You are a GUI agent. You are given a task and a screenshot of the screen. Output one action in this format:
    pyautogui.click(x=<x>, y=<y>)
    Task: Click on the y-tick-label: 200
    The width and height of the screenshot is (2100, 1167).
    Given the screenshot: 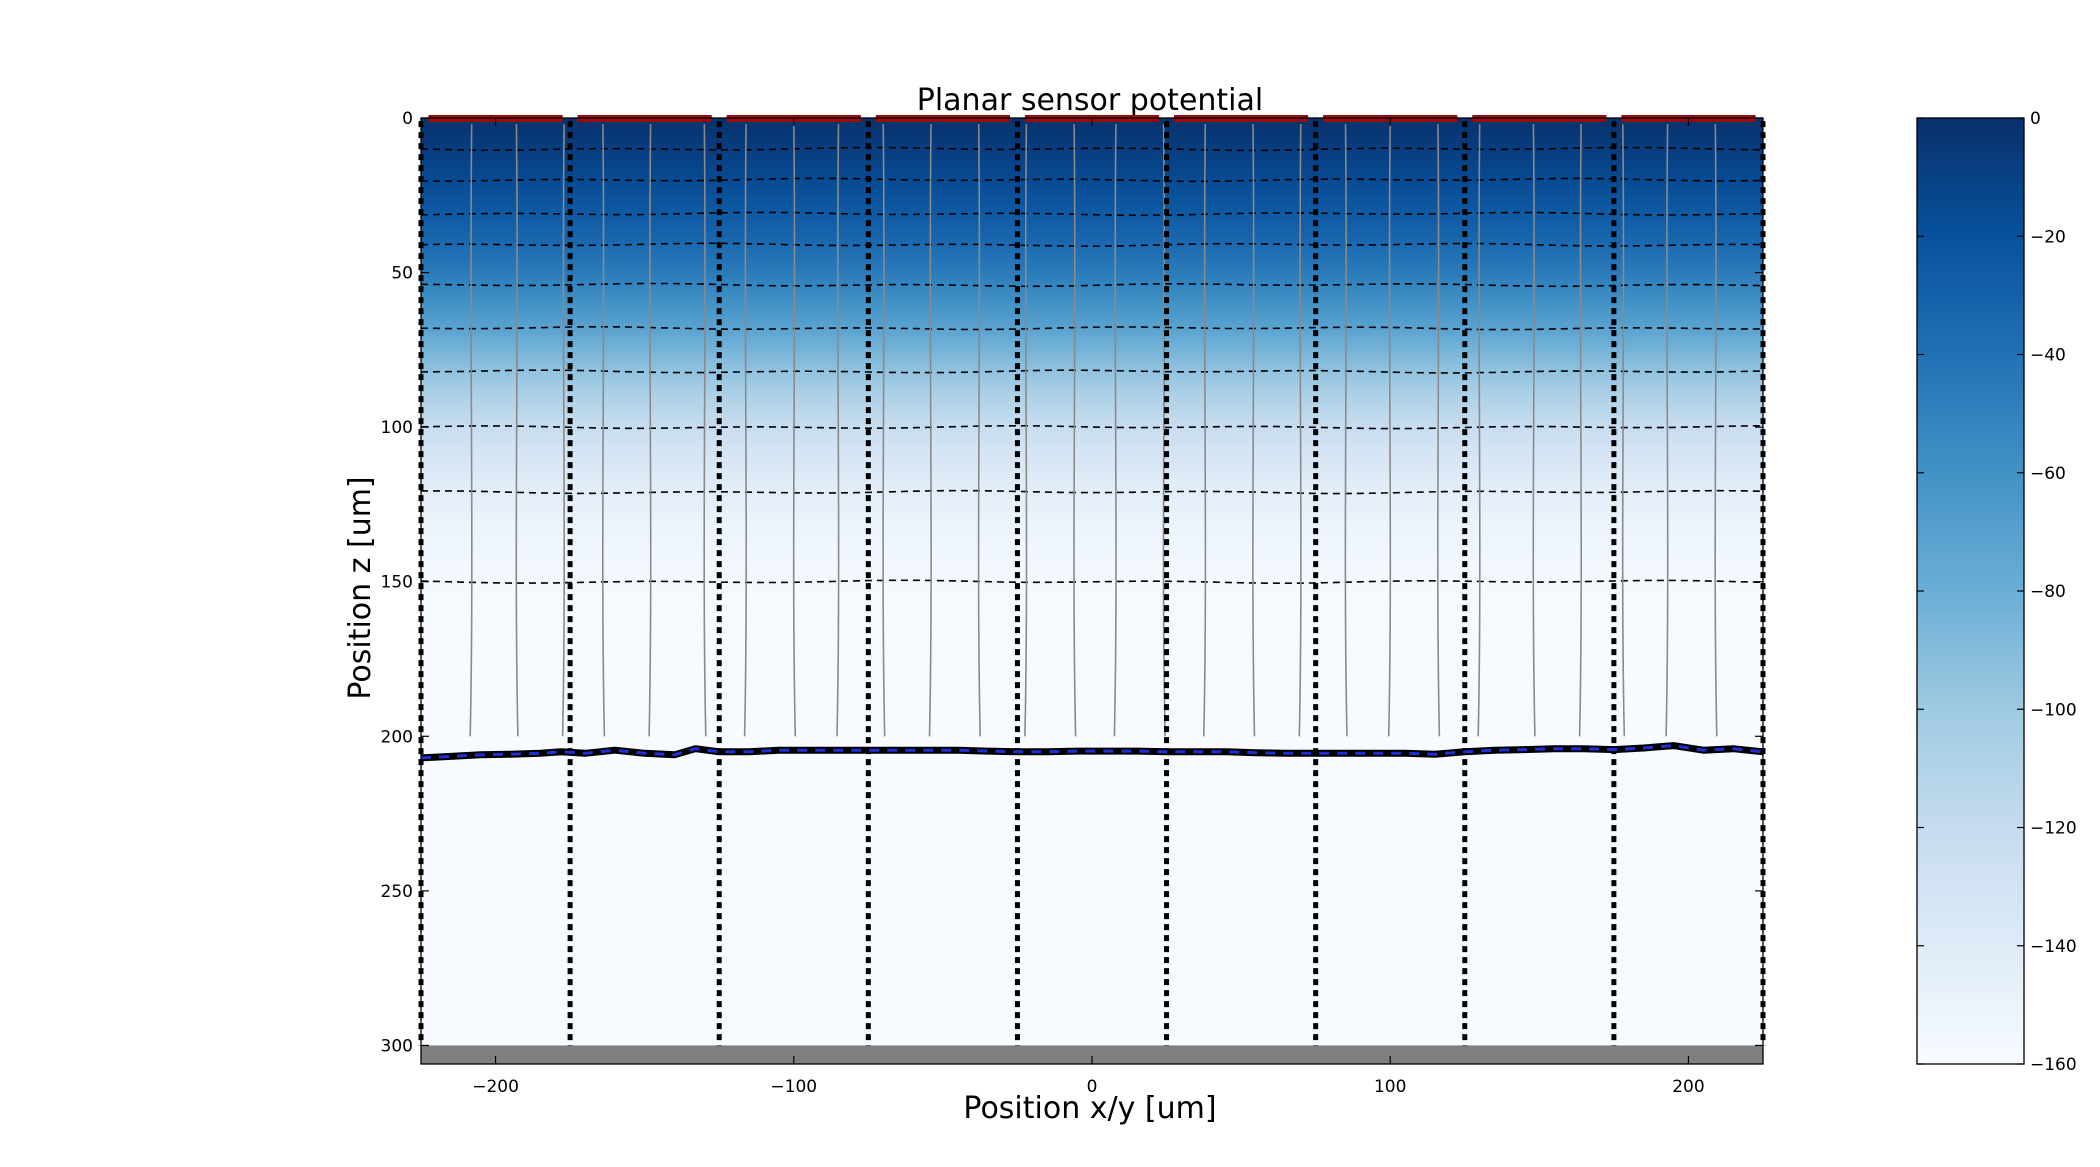 What is the action you would take?
    pyautogui.click(x=397, y=737)
    